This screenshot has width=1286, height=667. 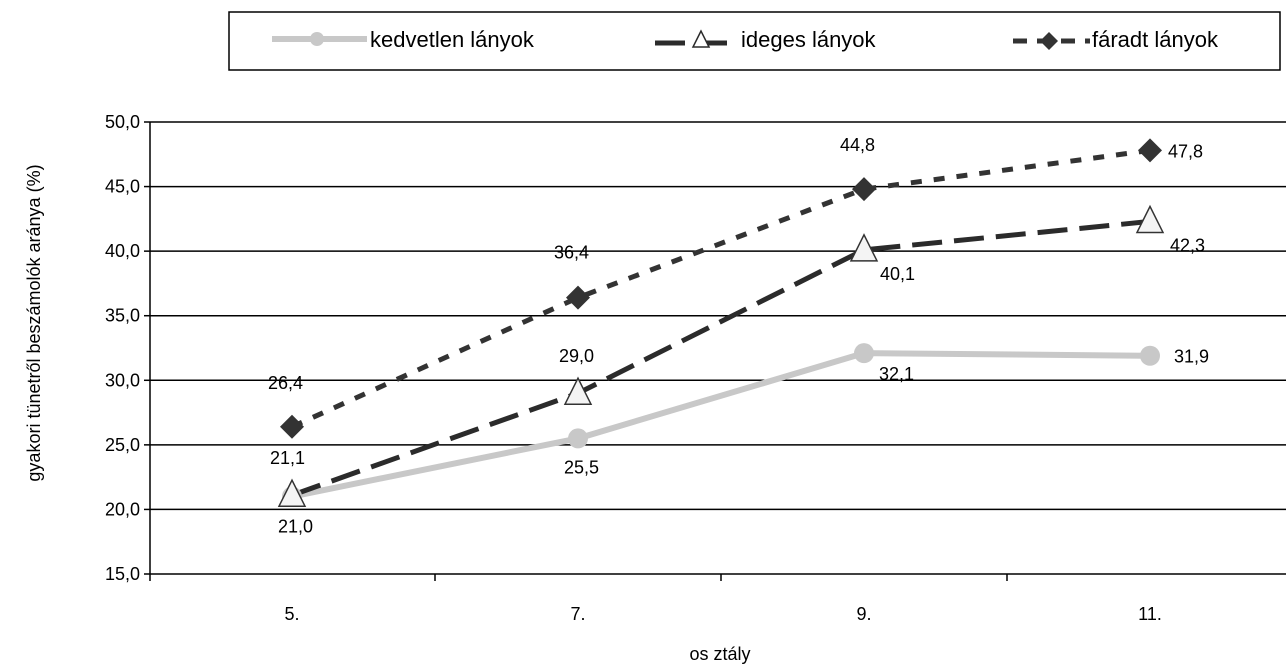 I want to click on y-tick-label: 45,0, so click(x=122, y=187).